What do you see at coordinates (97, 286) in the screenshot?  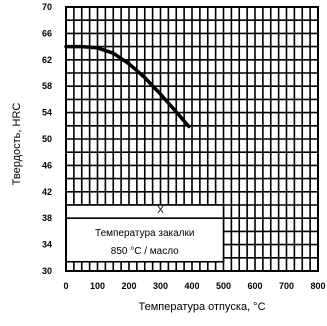 I see `x-tick-label: 100` at bounding box center [97, 286].